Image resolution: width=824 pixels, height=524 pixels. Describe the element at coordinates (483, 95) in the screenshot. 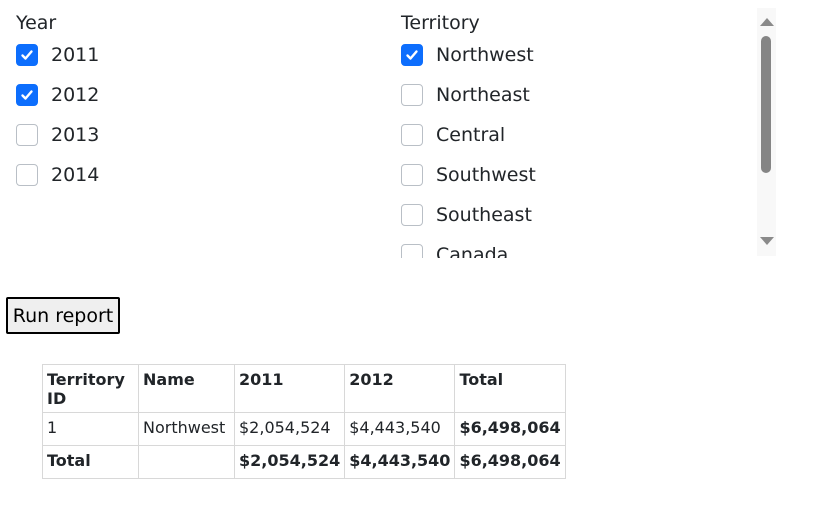

I see `territory-option-label: Northeast` at that location.